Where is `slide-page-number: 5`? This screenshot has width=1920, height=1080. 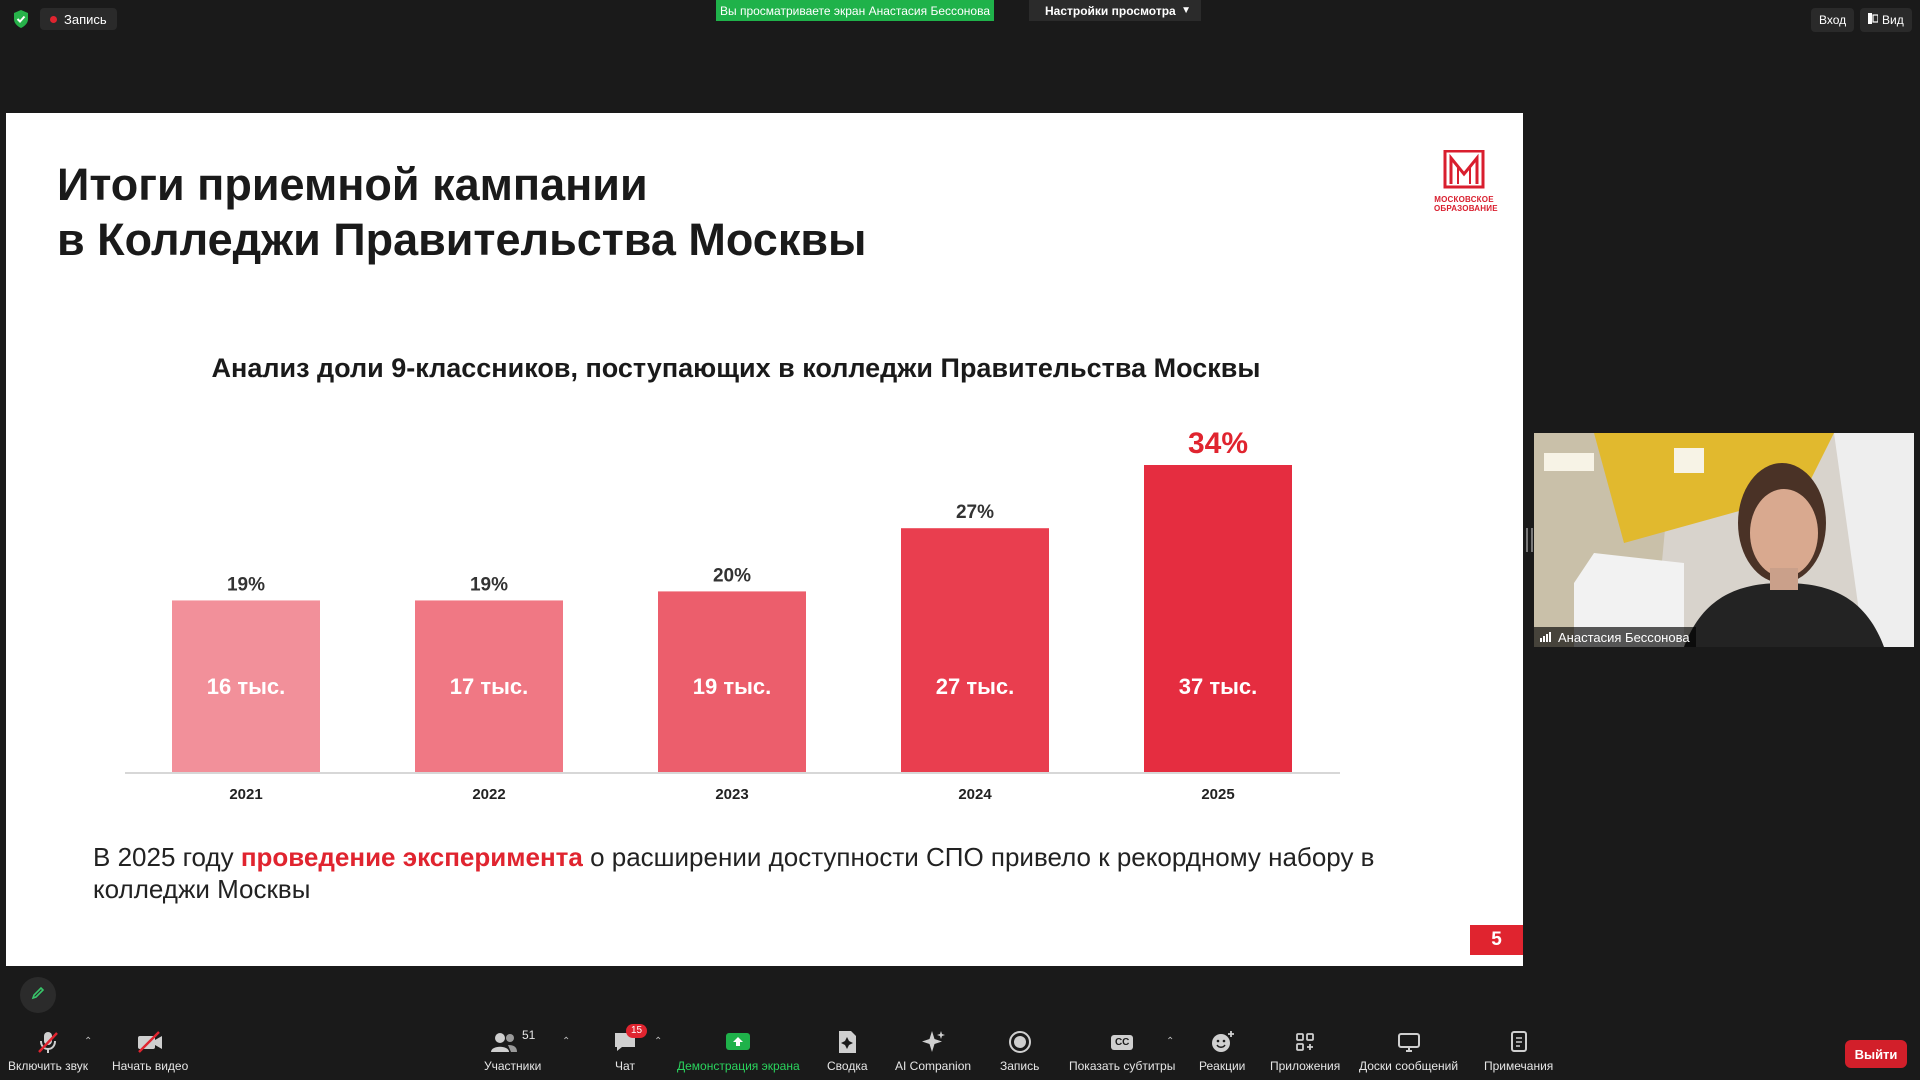 slide-page-number: 5 is located at coordinates (1496, 940).